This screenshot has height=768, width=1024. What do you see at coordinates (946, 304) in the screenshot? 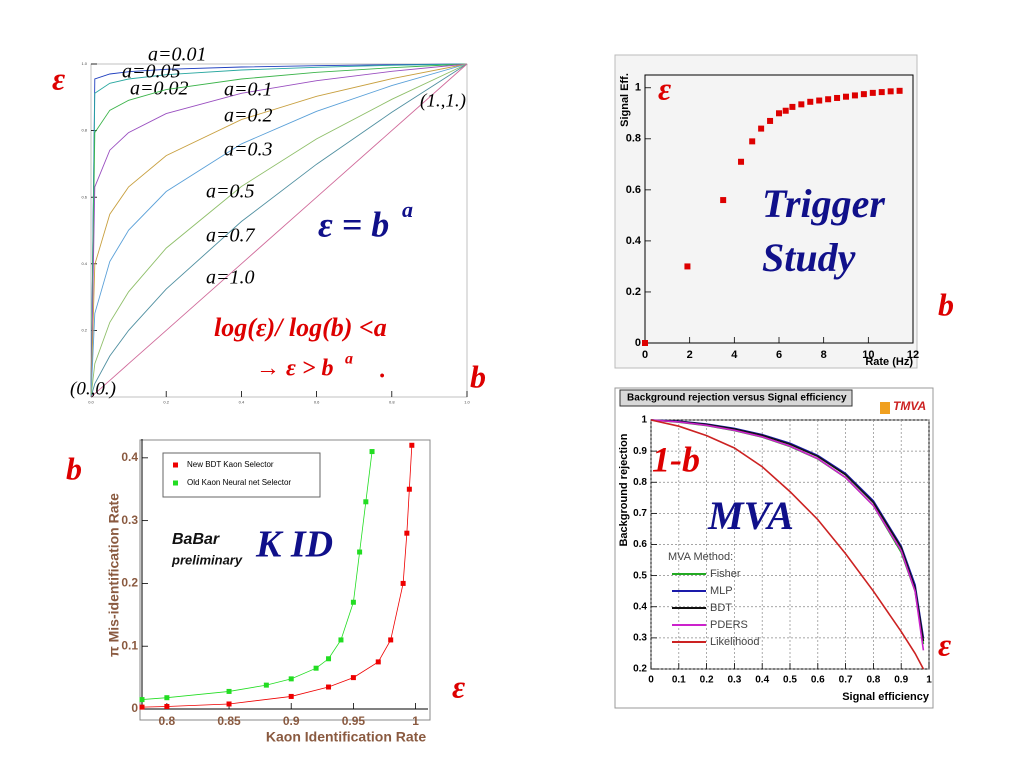
I see `annotation: b` at bounding box center [946, 304].